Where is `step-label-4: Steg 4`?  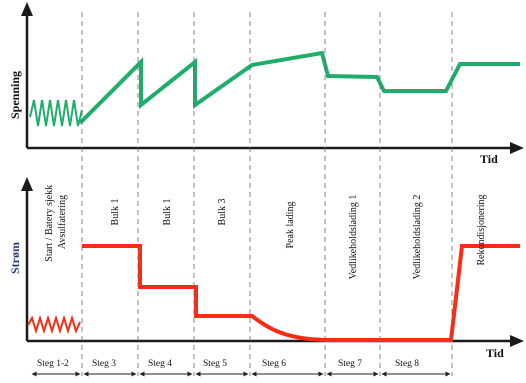
step-label-4: Steg 4 is located at coordinates (160, 364).